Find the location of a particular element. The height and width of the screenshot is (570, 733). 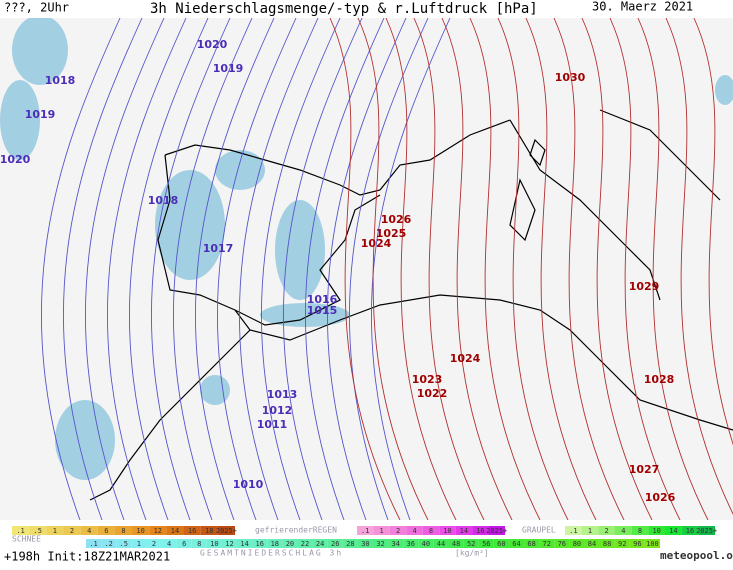

legend-label: 92 is located at coordinates (622, 544).